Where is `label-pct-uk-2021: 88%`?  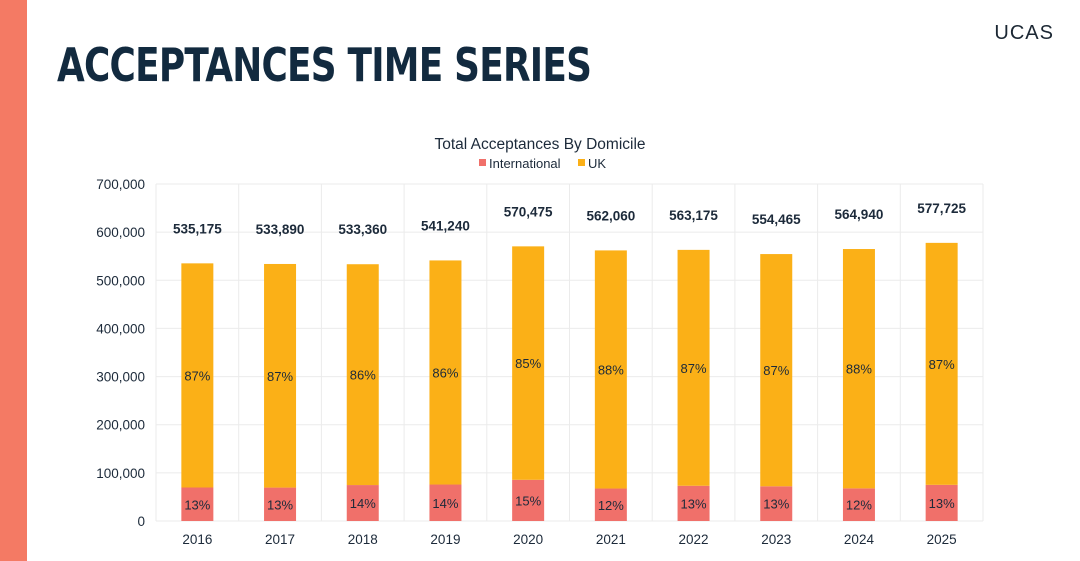
label-pct-uk-2021: 88% is located at coordinates (611, 369).